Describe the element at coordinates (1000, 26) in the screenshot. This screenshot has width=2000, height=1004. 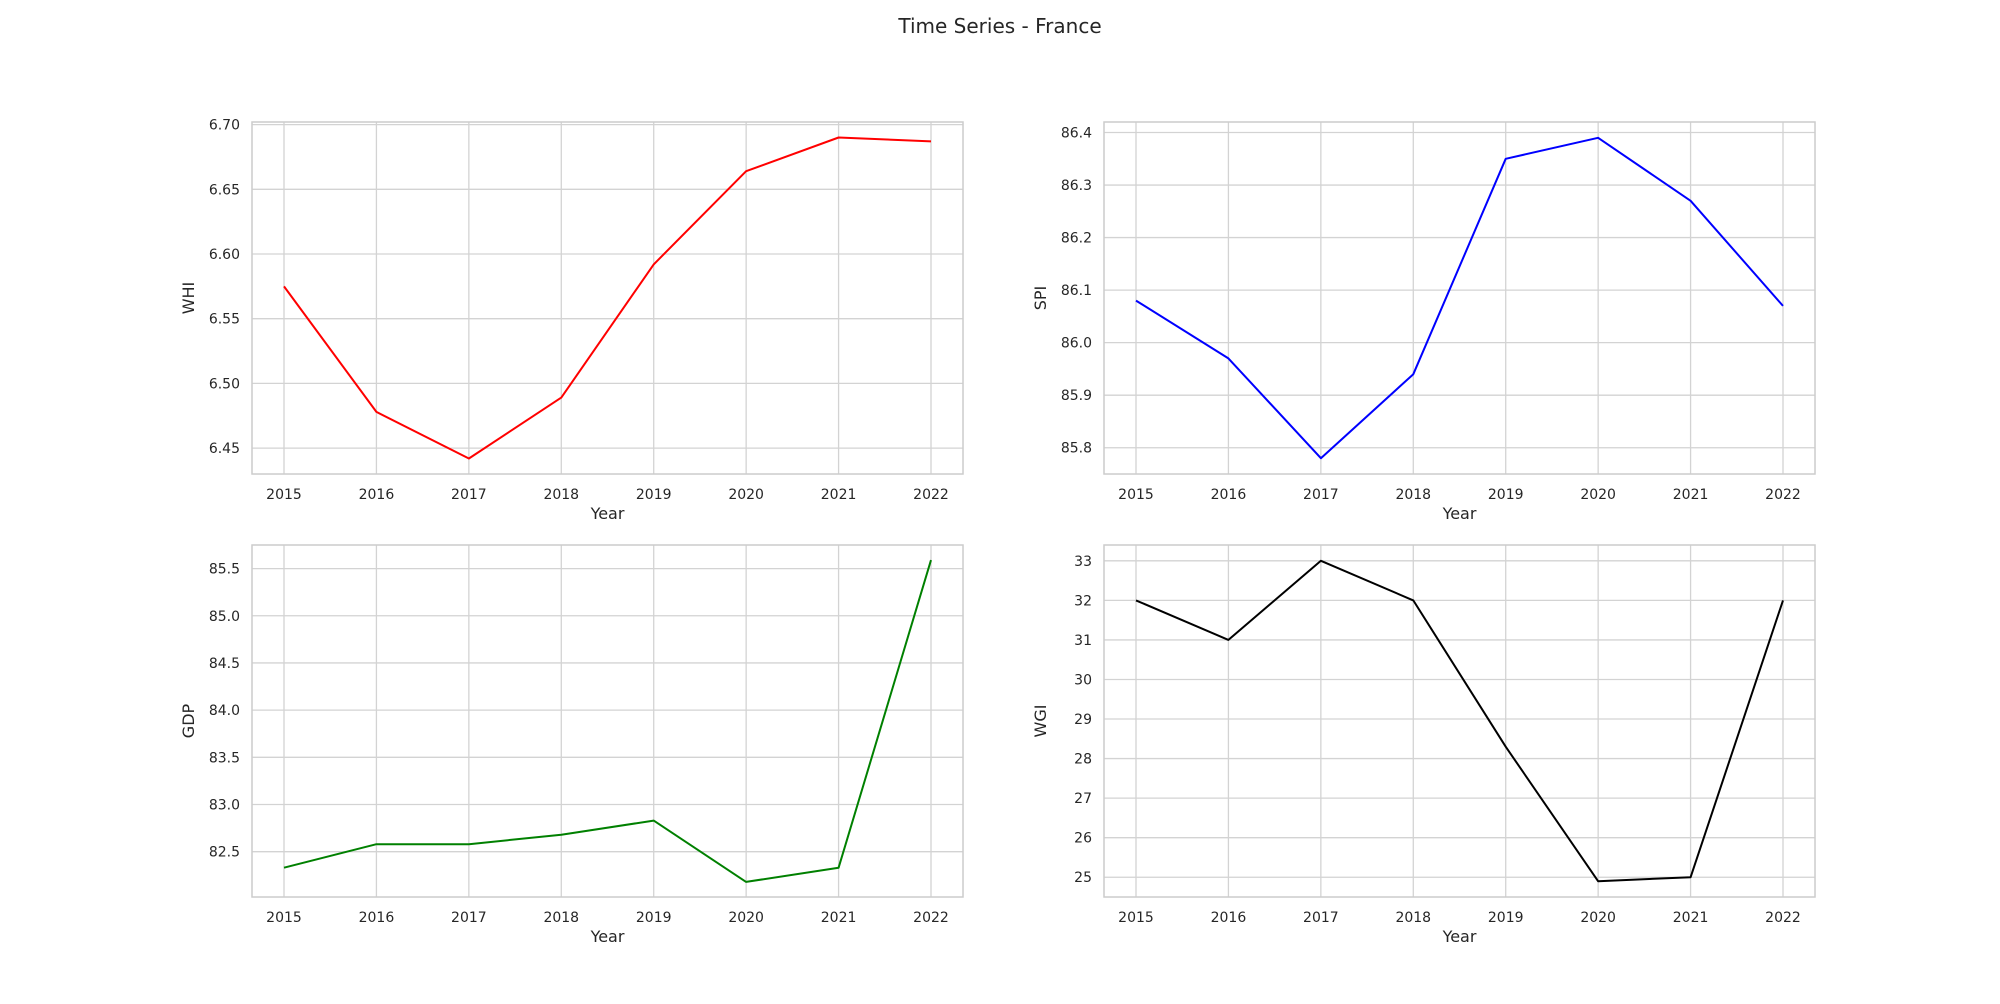
I see `figure-title: Time Series - France` at that location.